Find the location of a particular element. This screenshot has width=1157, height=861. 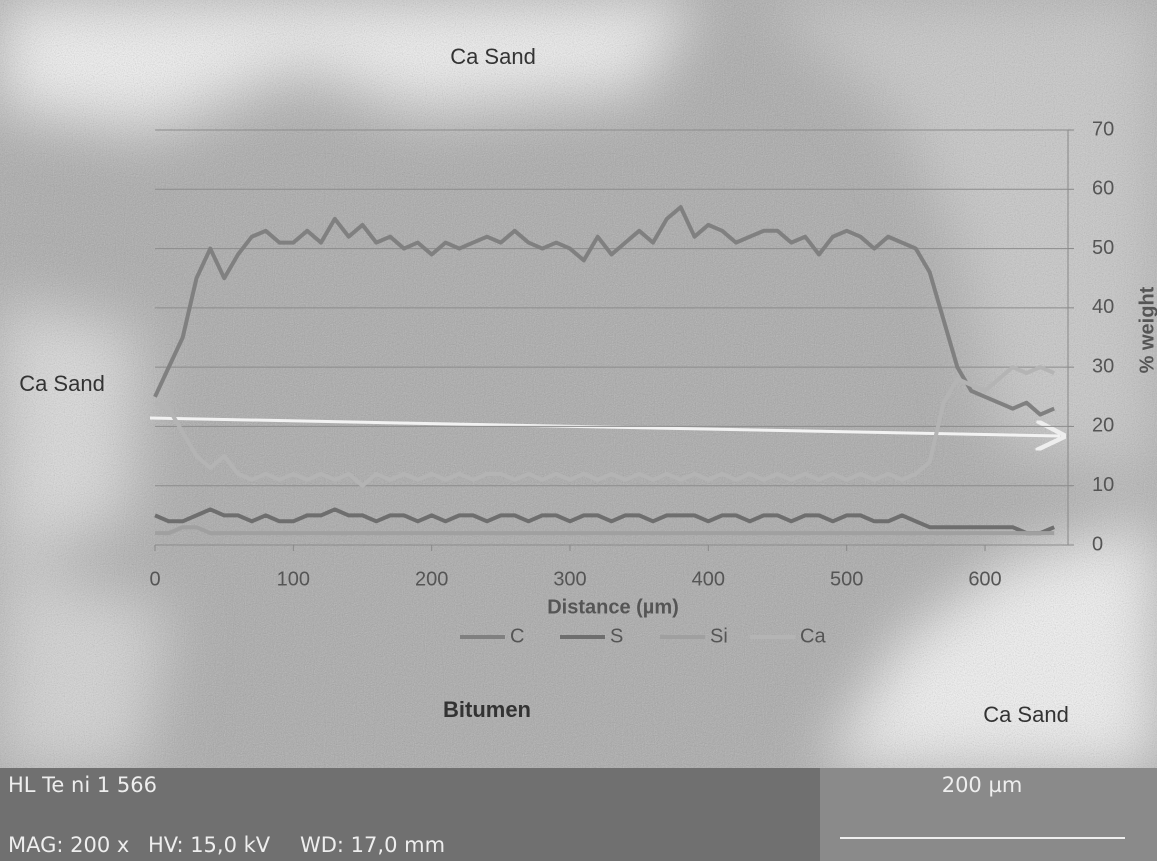

y-tick-label: 70 is located at coordinates (1103, 129).